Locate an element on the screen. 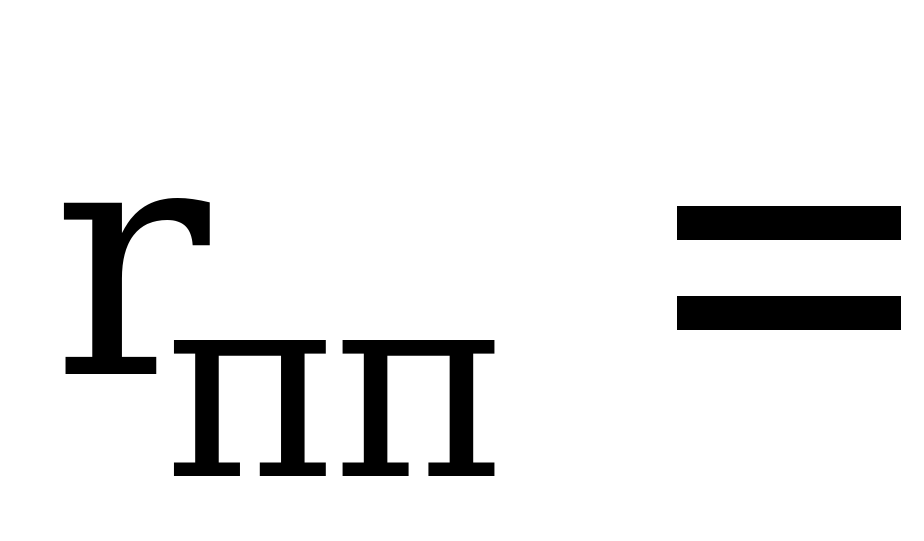  equals-top-bar is located at coordinates (789, 223).